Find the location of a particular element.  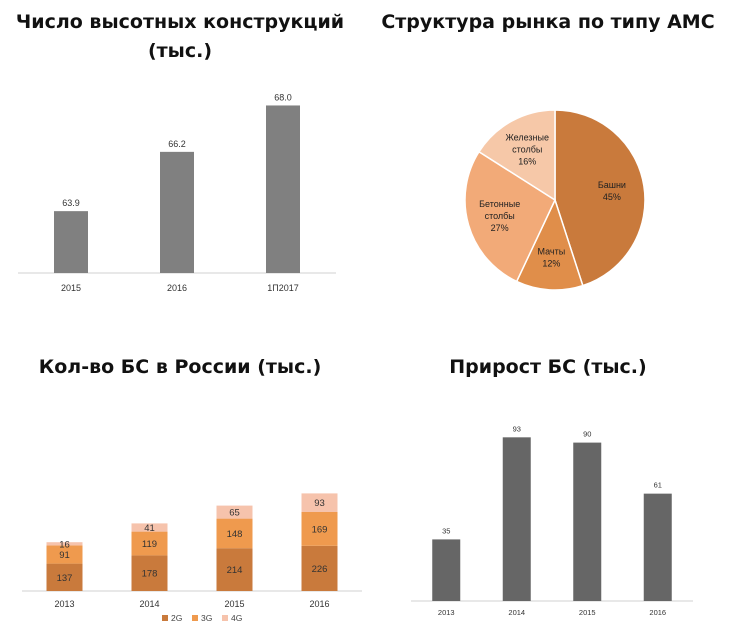

bs-value-label-3G-2015: 148 is located at coordinates (235, 534).